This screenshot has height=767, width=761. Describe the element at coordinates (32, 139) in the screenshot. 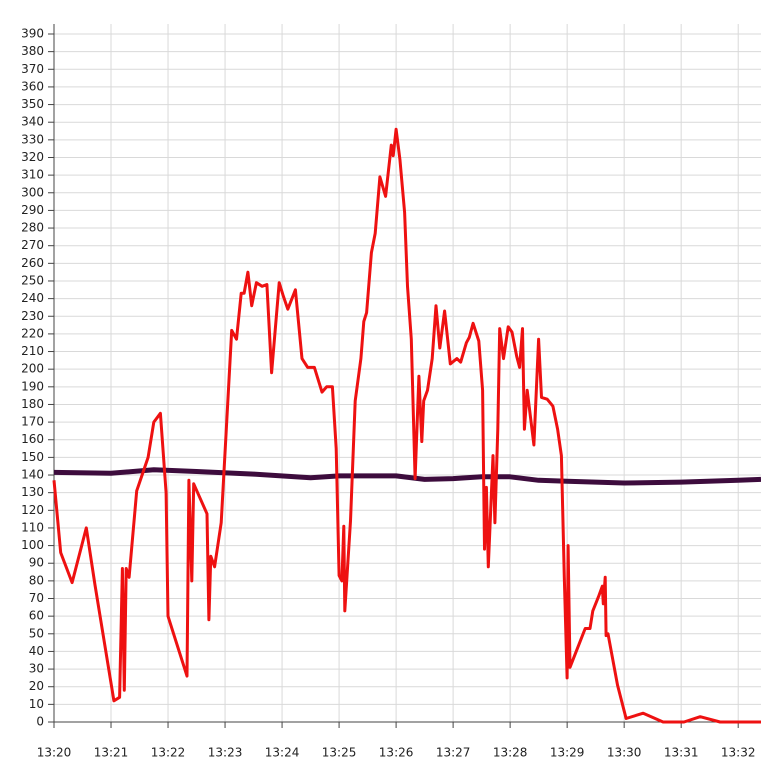

I see `y-tick-label: 330` at that location.